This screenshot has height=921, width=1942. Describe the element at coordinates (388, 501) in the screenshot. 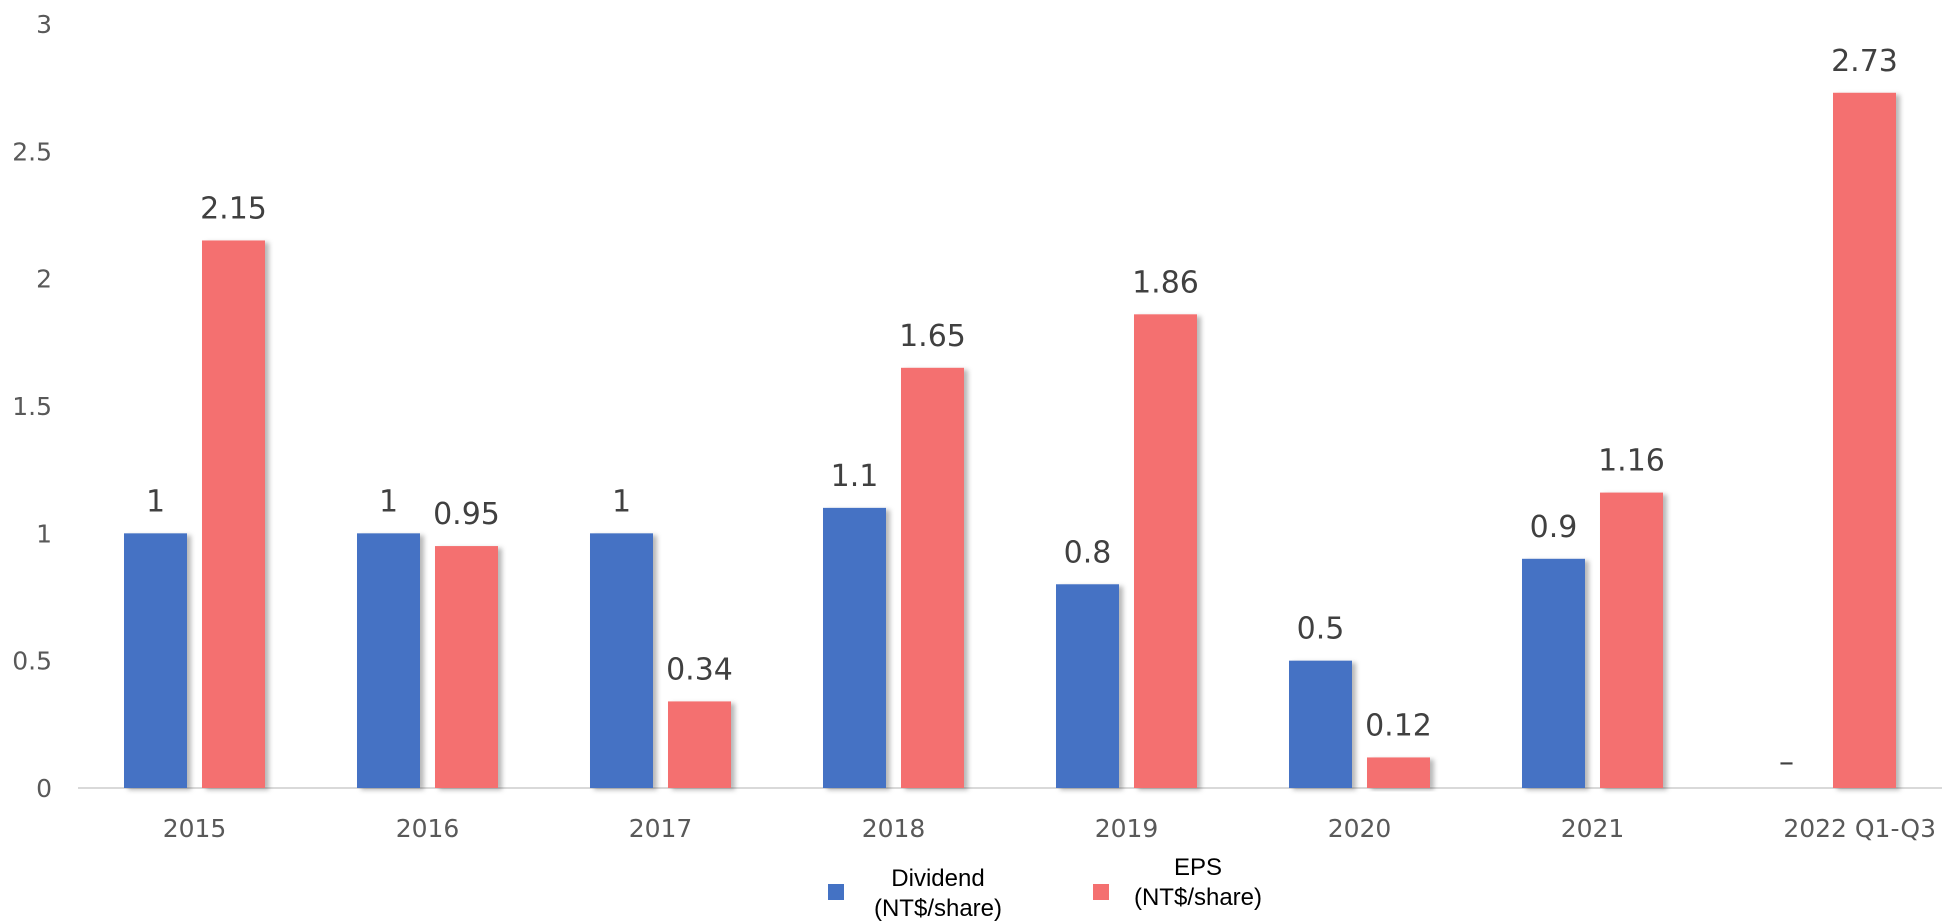

I see `value-label-dividend-1: 1` at that location.